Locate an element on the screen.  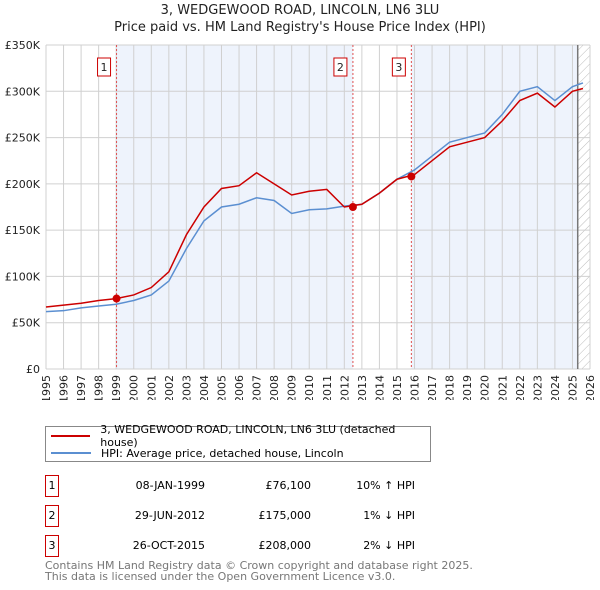
x-tick-label: 2014 is located at coordinates (379, 387).